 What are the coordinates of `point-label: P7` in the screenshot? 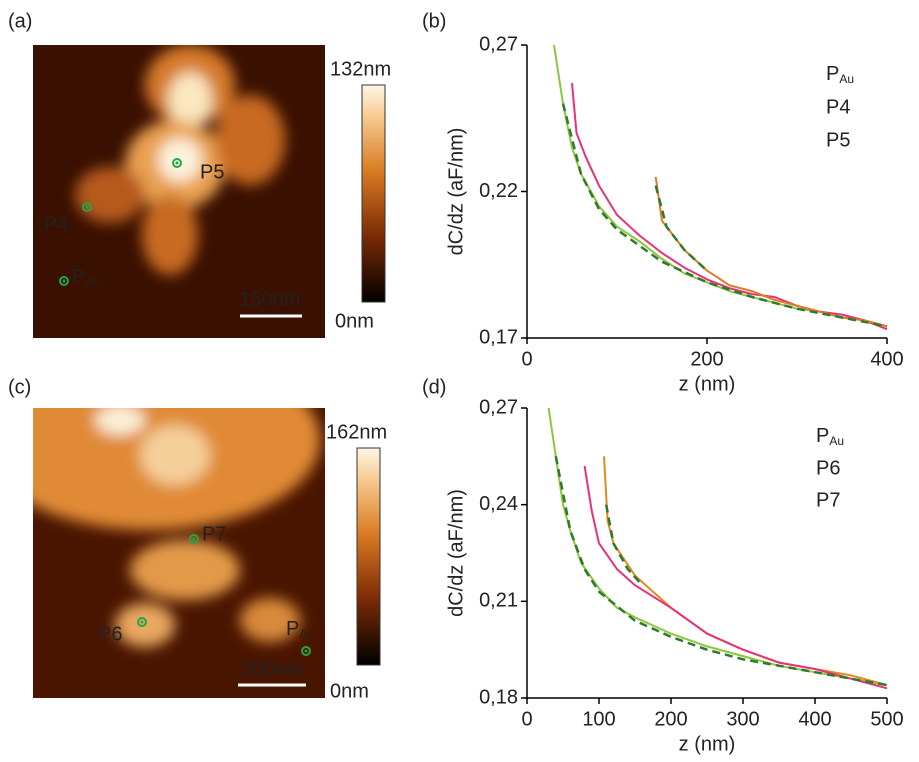 It's located at (214, 534).